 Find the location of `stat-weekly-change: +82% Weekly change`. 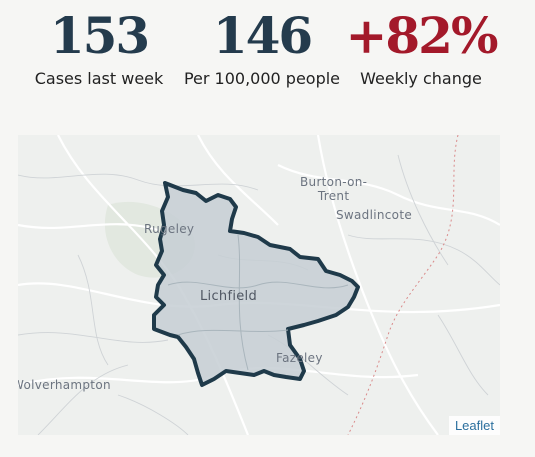

stat-weekly-change: +82% Weekly change is located at coordinates (421, 47).